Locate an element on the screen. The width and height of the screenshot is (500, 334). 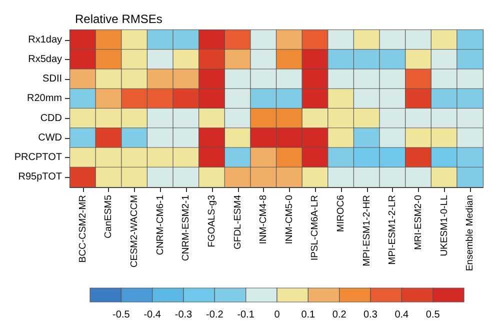
x-tick-label: MIROC6 is located at coordinates (341, 213).